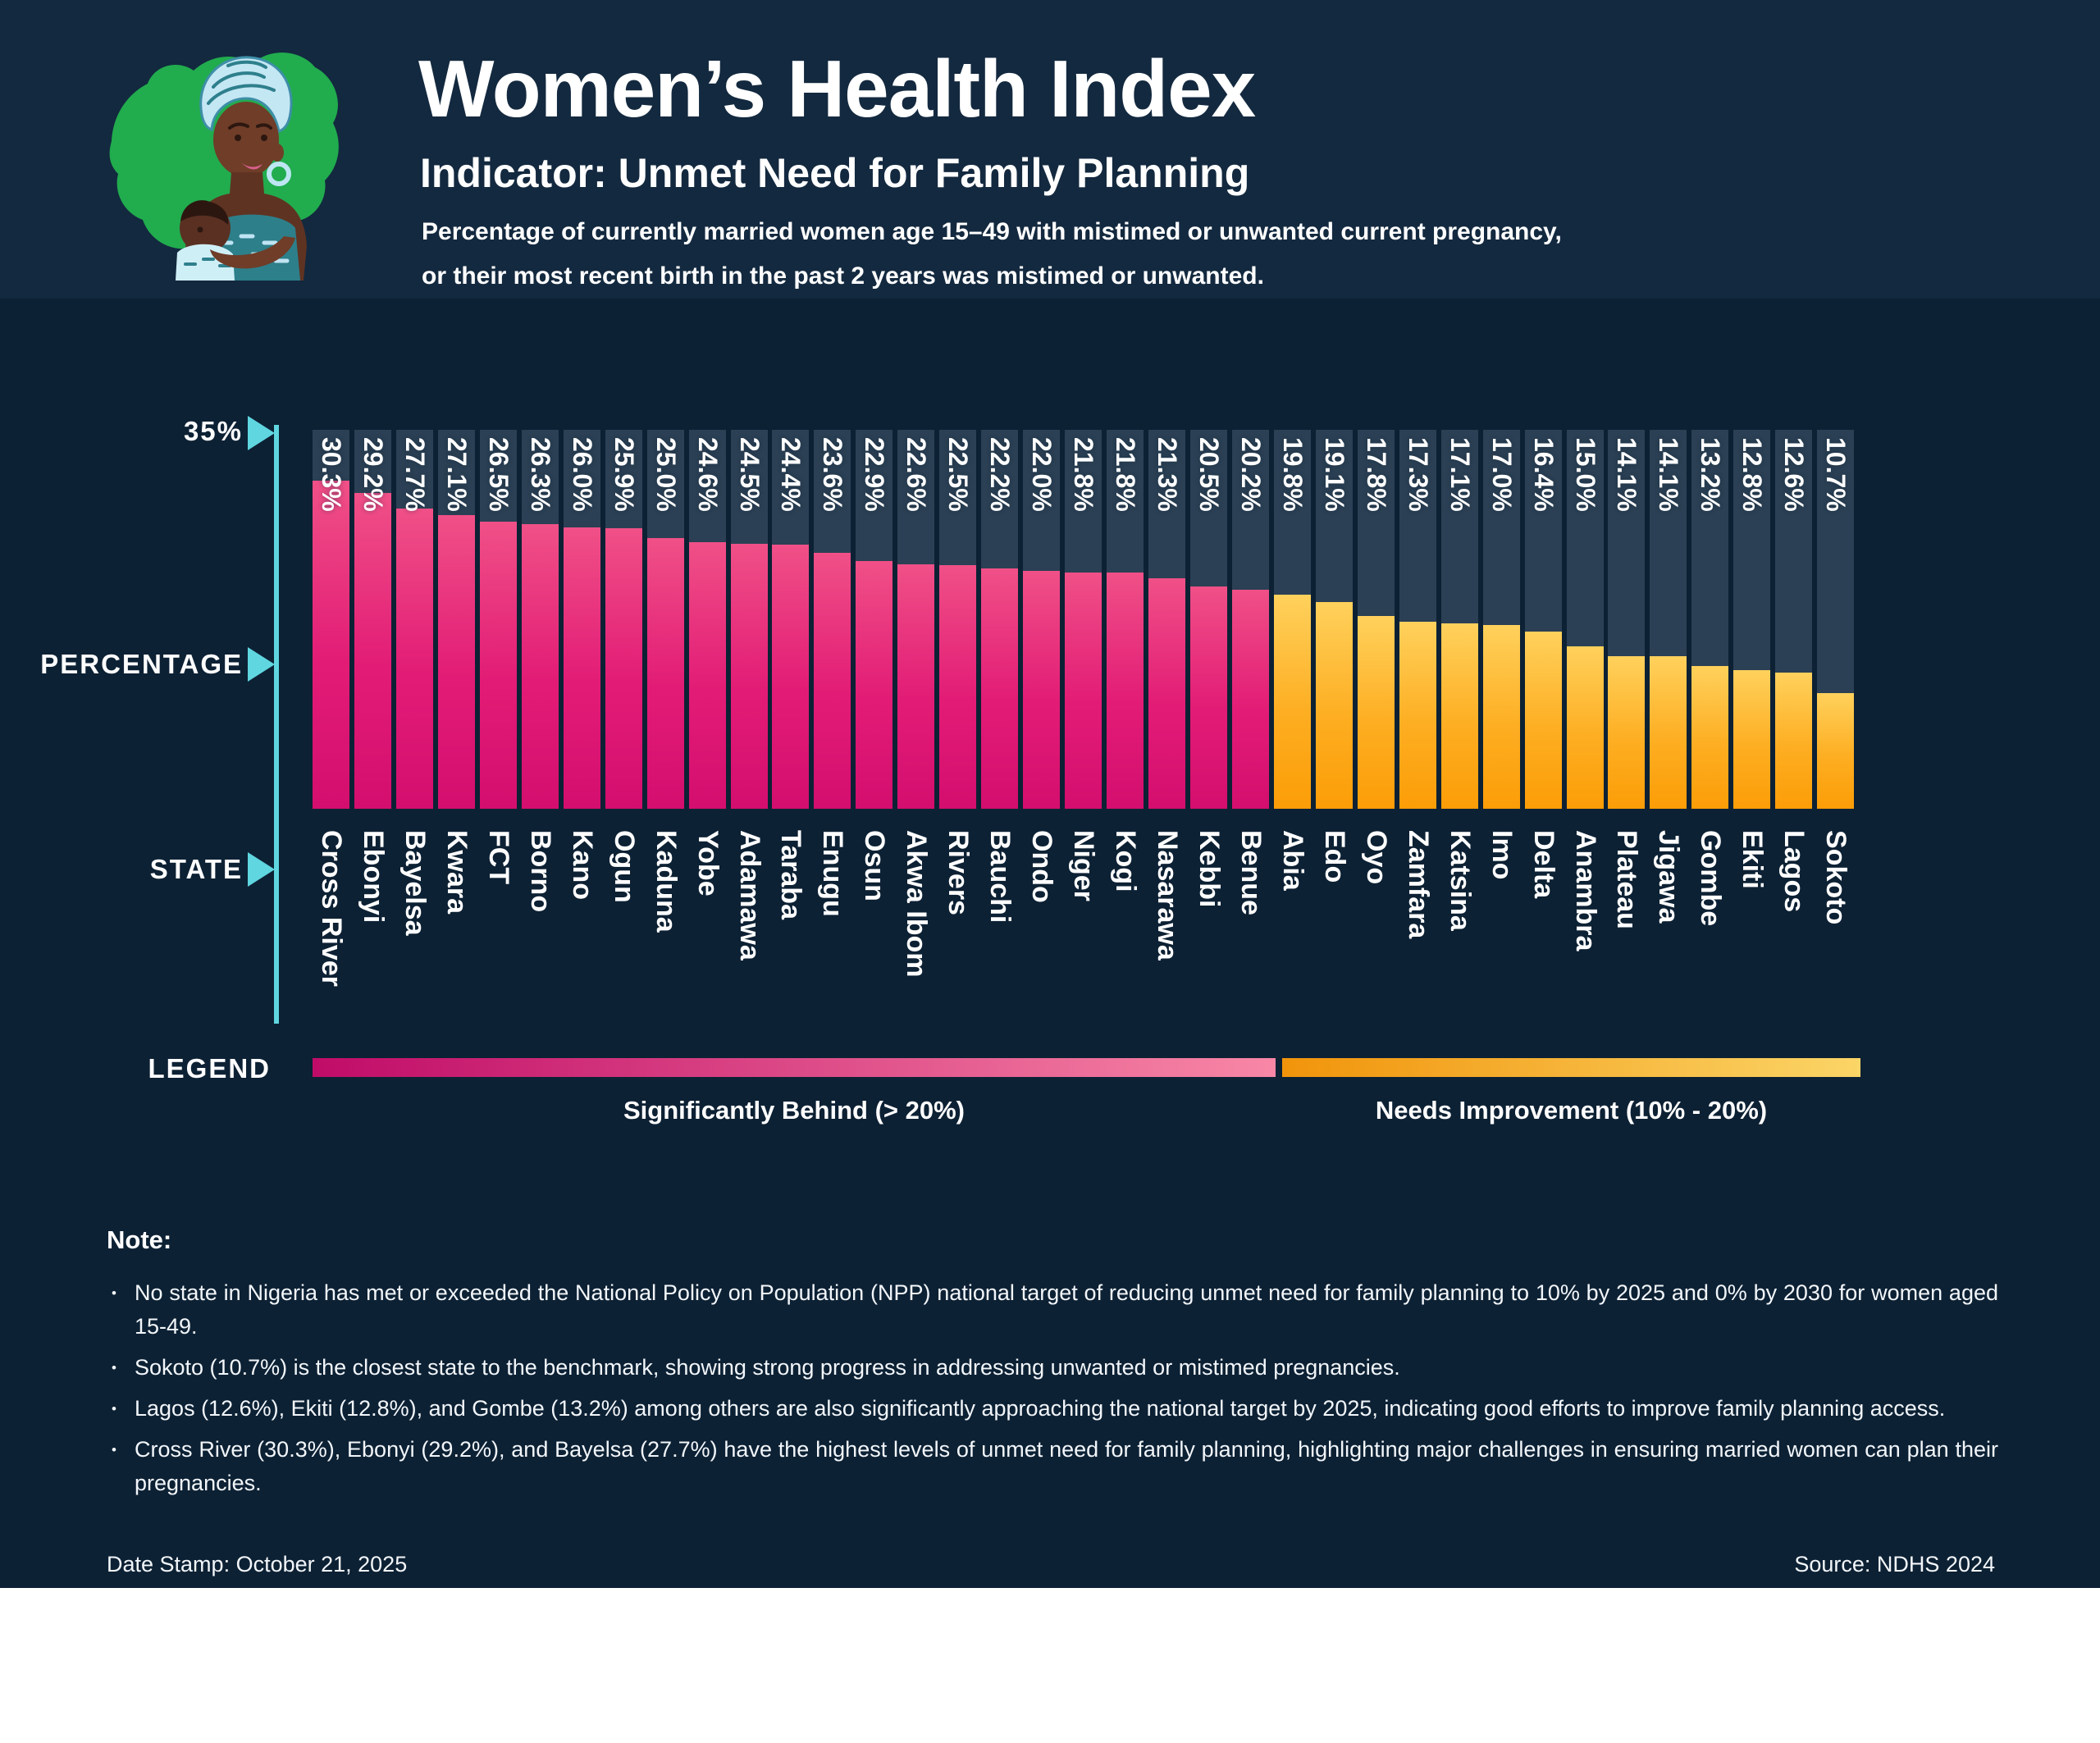 Image resolution: width=2100 pixels, height=1743 pixels. Describe the element at coordinates (1586, 619) in the screenshot. I see `bar-column: 15.0%` at that location.